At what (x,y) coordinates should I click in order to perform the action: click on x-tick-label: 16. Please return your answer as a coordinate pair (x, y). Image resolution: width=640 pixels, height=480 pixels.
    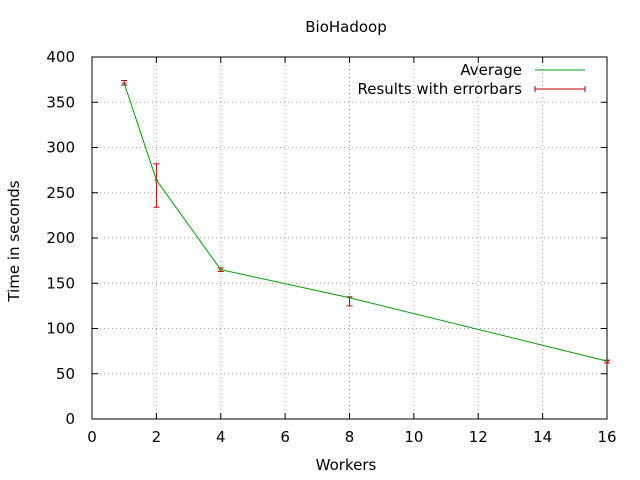
    Looking at the image, I should click on (606, 437).